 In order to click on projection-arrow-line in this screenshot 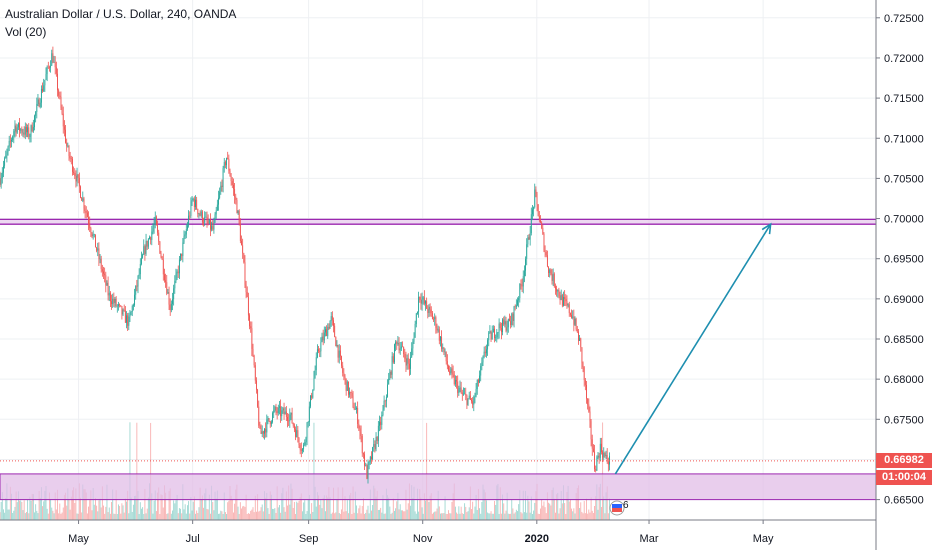, I will do `click(693, 349)`.